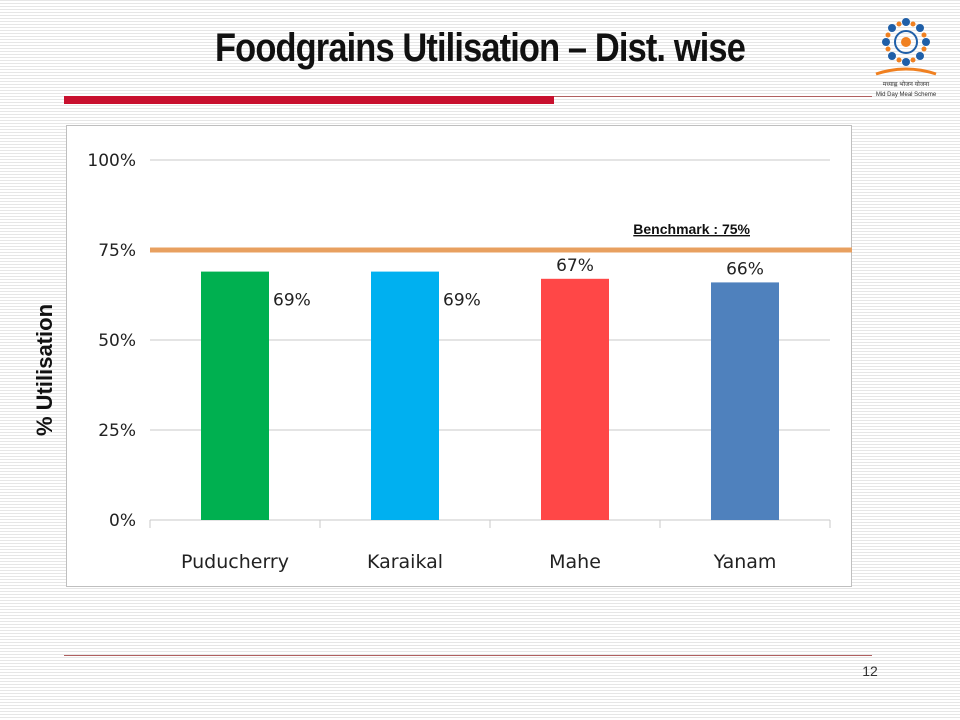 The image size is (960, 720). What do you see at coordinates (117, 251) in the screenshot?
I see `y-tick-label: 75%` at bounding box center [117, 251].